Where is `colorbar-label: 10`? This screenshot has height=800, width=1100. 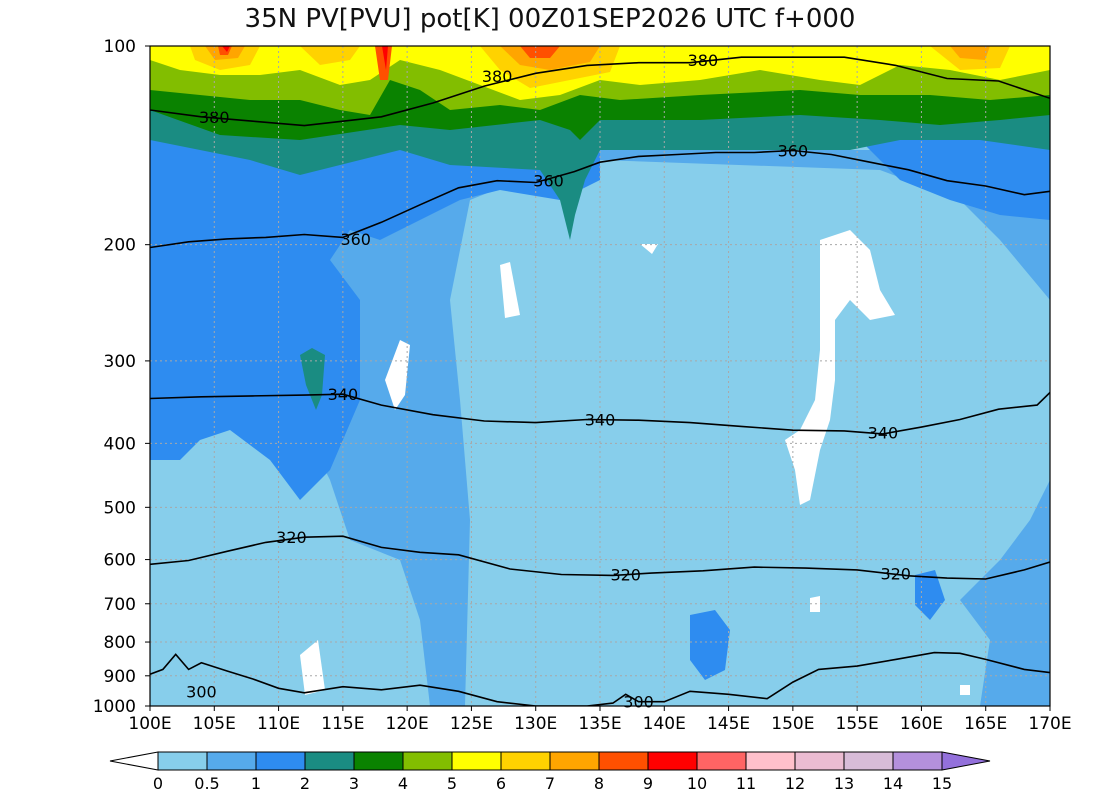 colorbar-label: 10 is located at coordinates (697, 783).